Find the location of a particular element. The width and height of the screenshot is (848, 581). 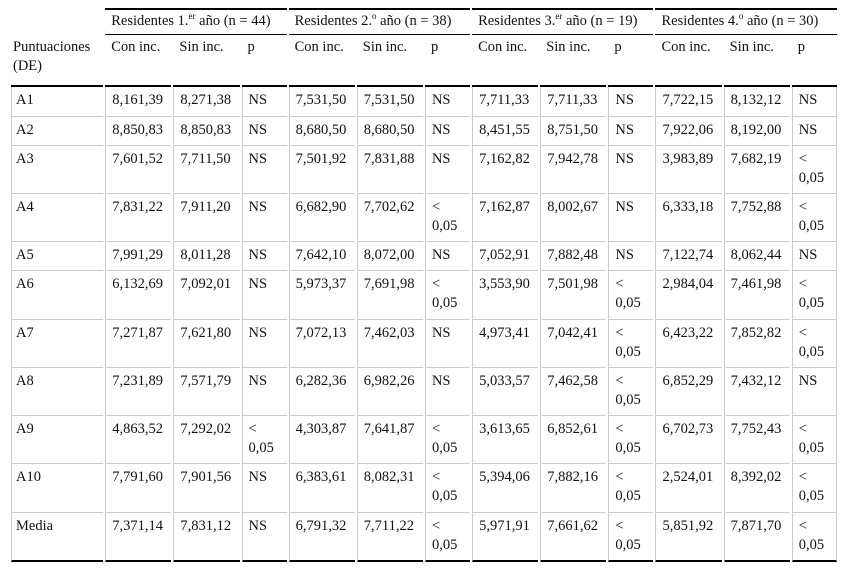

score-cell: 2,984,04 is located at coordinates (688, 295).